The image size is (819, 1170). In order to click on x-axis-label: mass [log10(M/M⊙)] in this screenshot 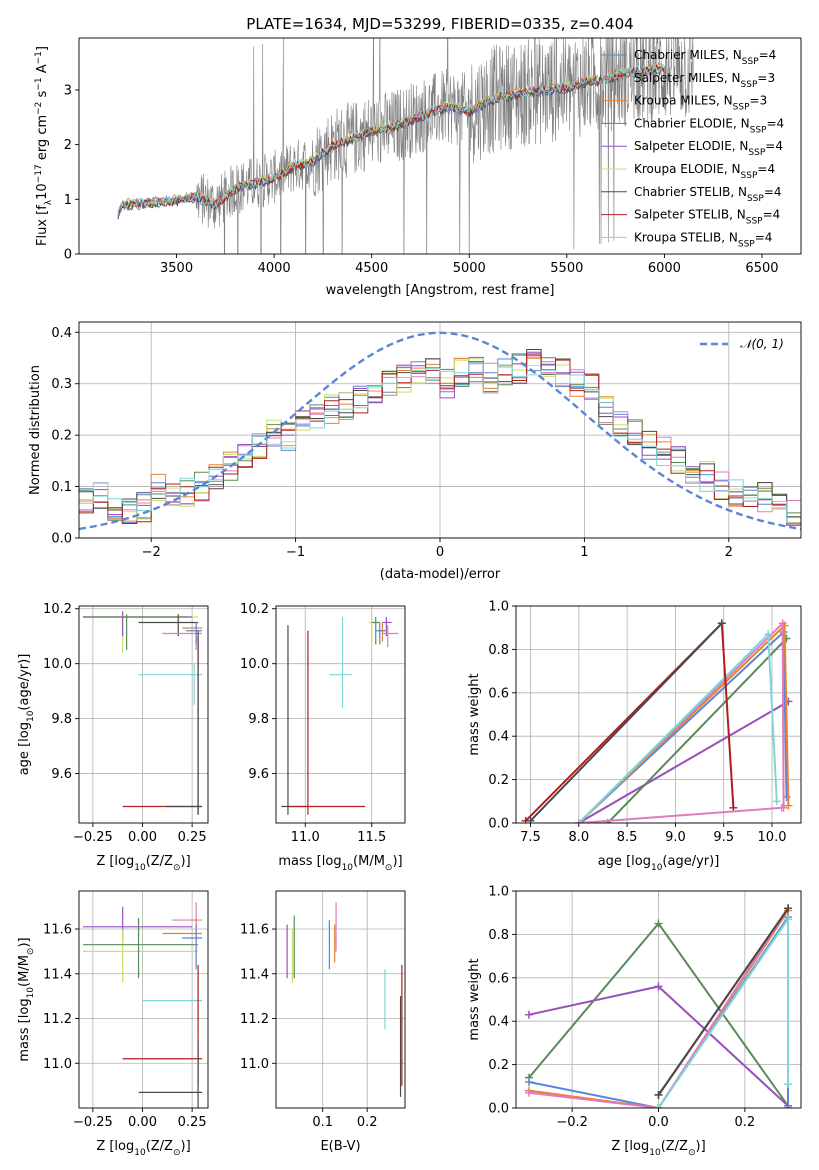, I will do `click(340, 863)`.